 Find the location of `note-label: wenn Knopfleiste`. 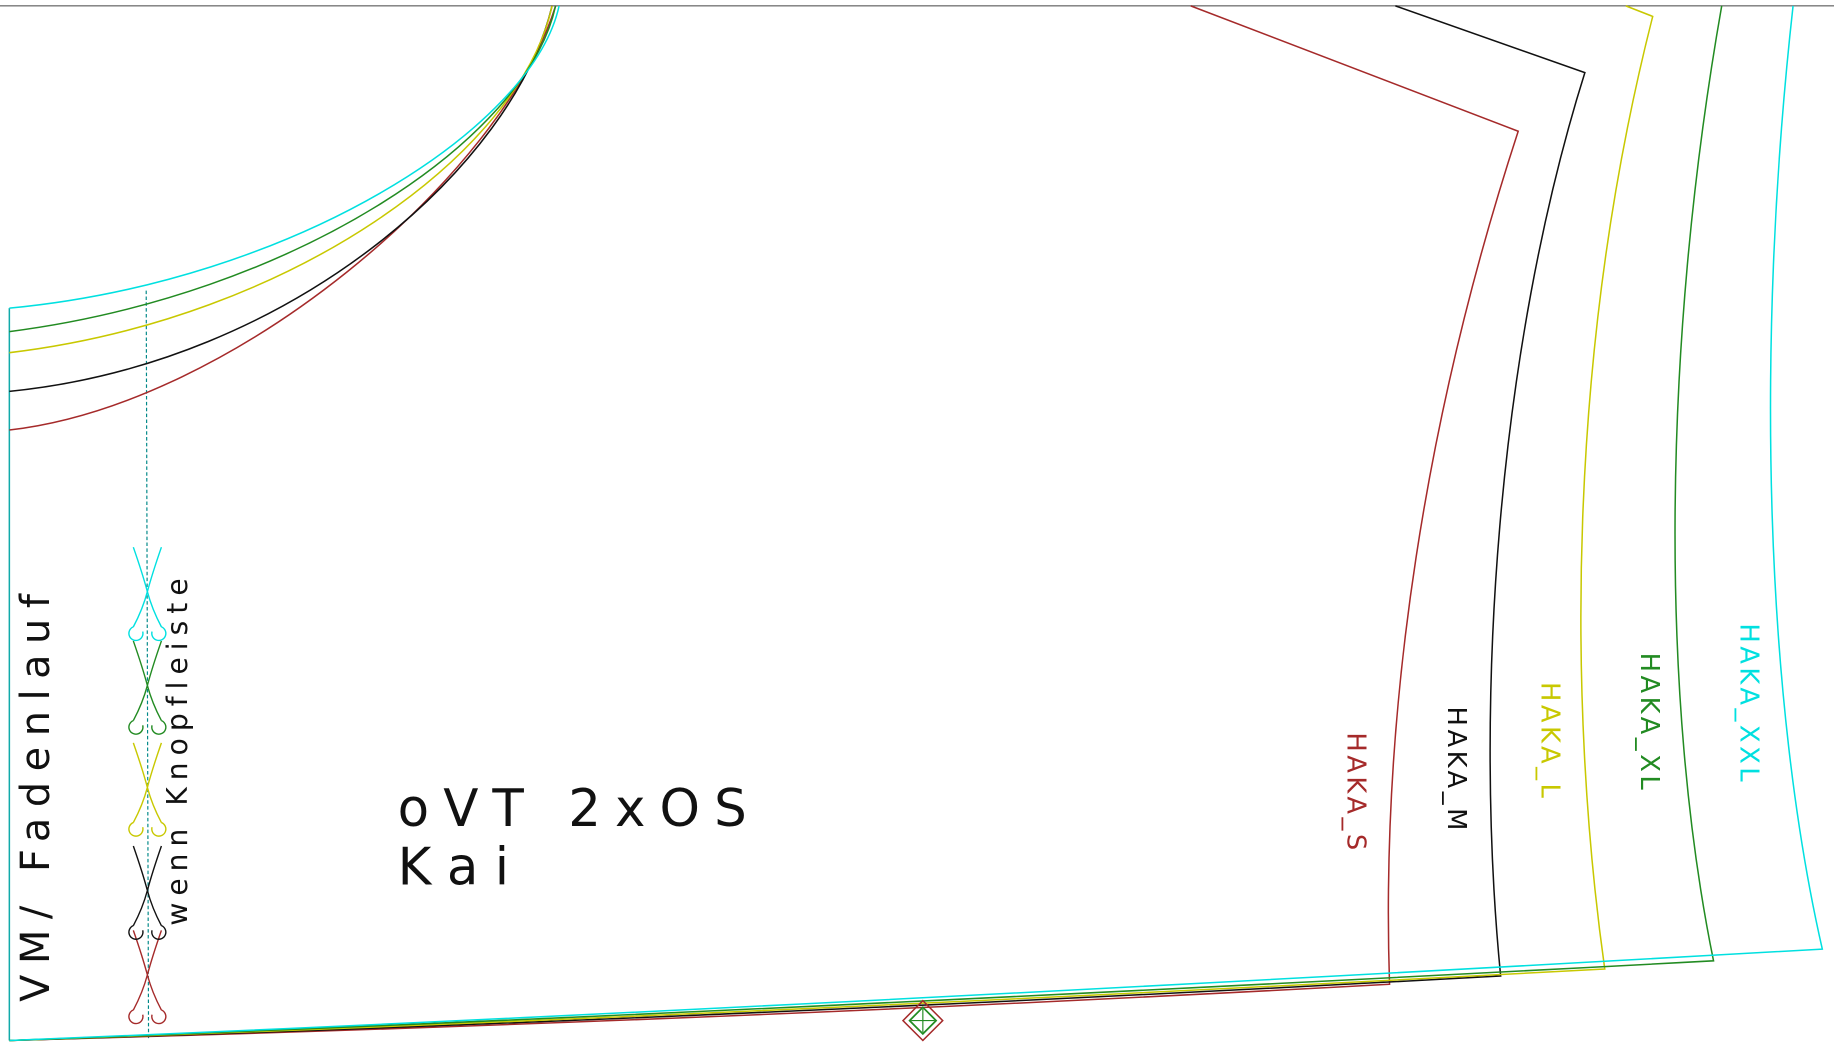

note-label: wenn Knopfleiste is located at coordinates (177, 748).